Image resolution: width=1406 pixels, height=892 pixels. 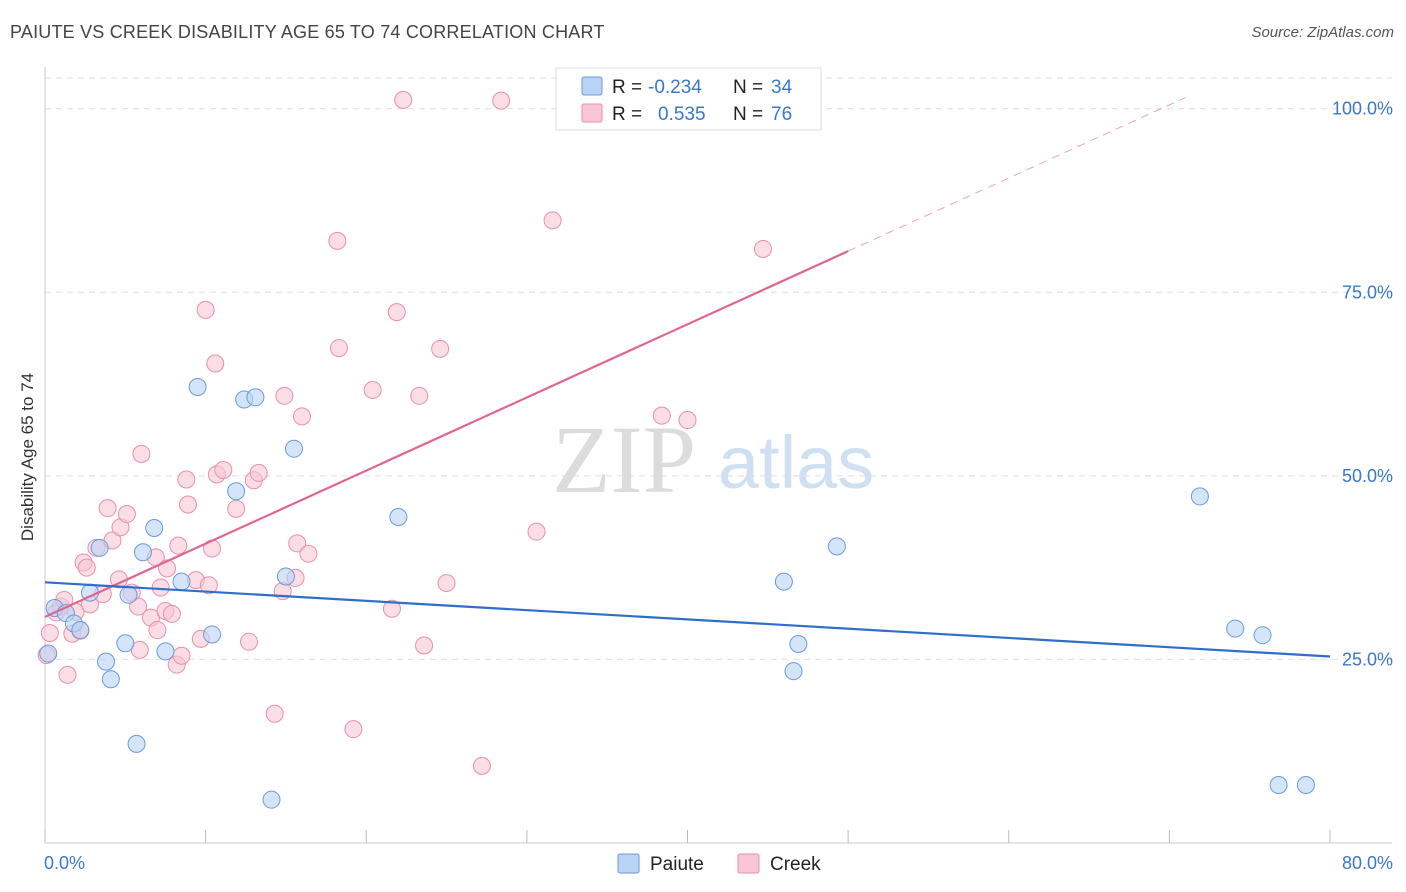 What do you see at coordinates (64, 863) in the screenshot?
I see `x-tick-label-min: 0.0%` at bounding box center [64, 863].